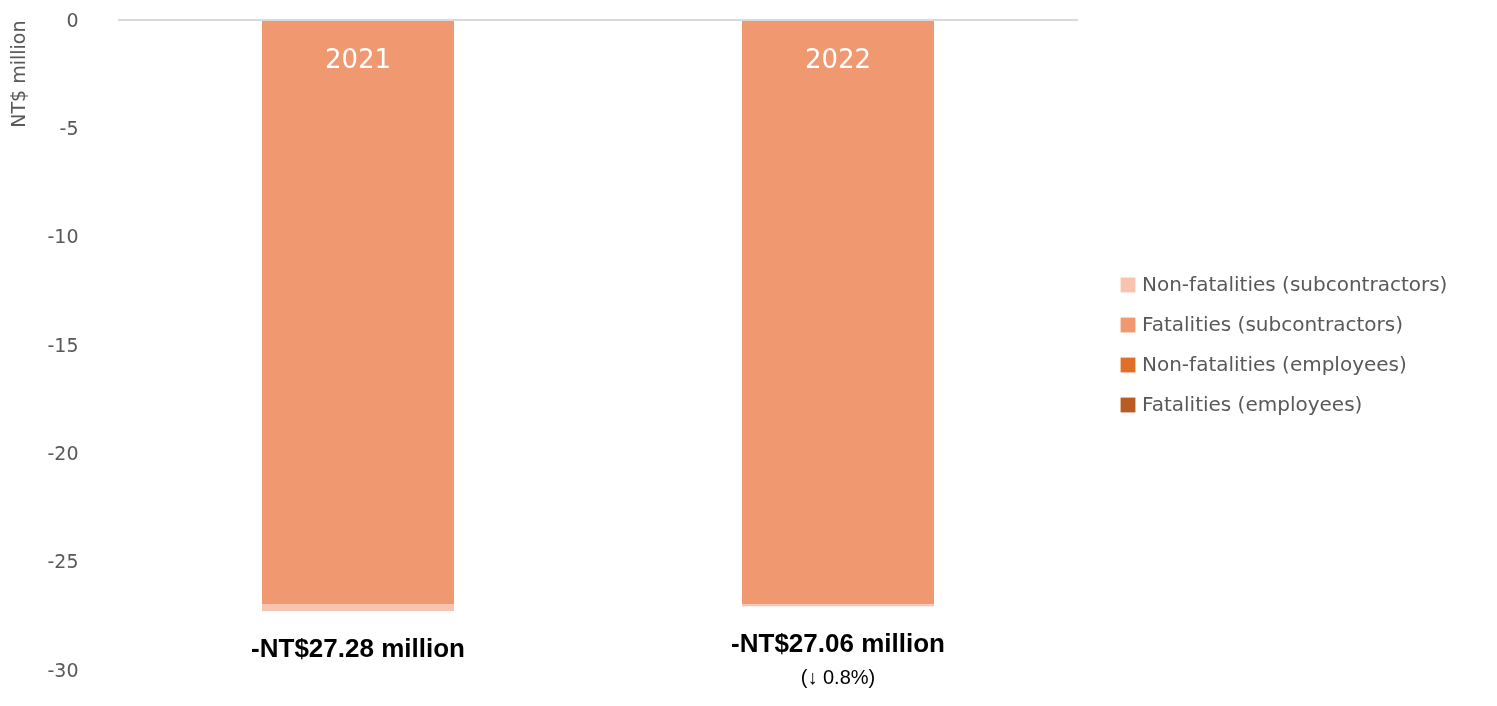 The height and width of the screenshot is (706, 1497). What do you see at coordinates (63, 669) in the screenshot?
I see `y-tick-label: -30` at bounding box center [63, 669].